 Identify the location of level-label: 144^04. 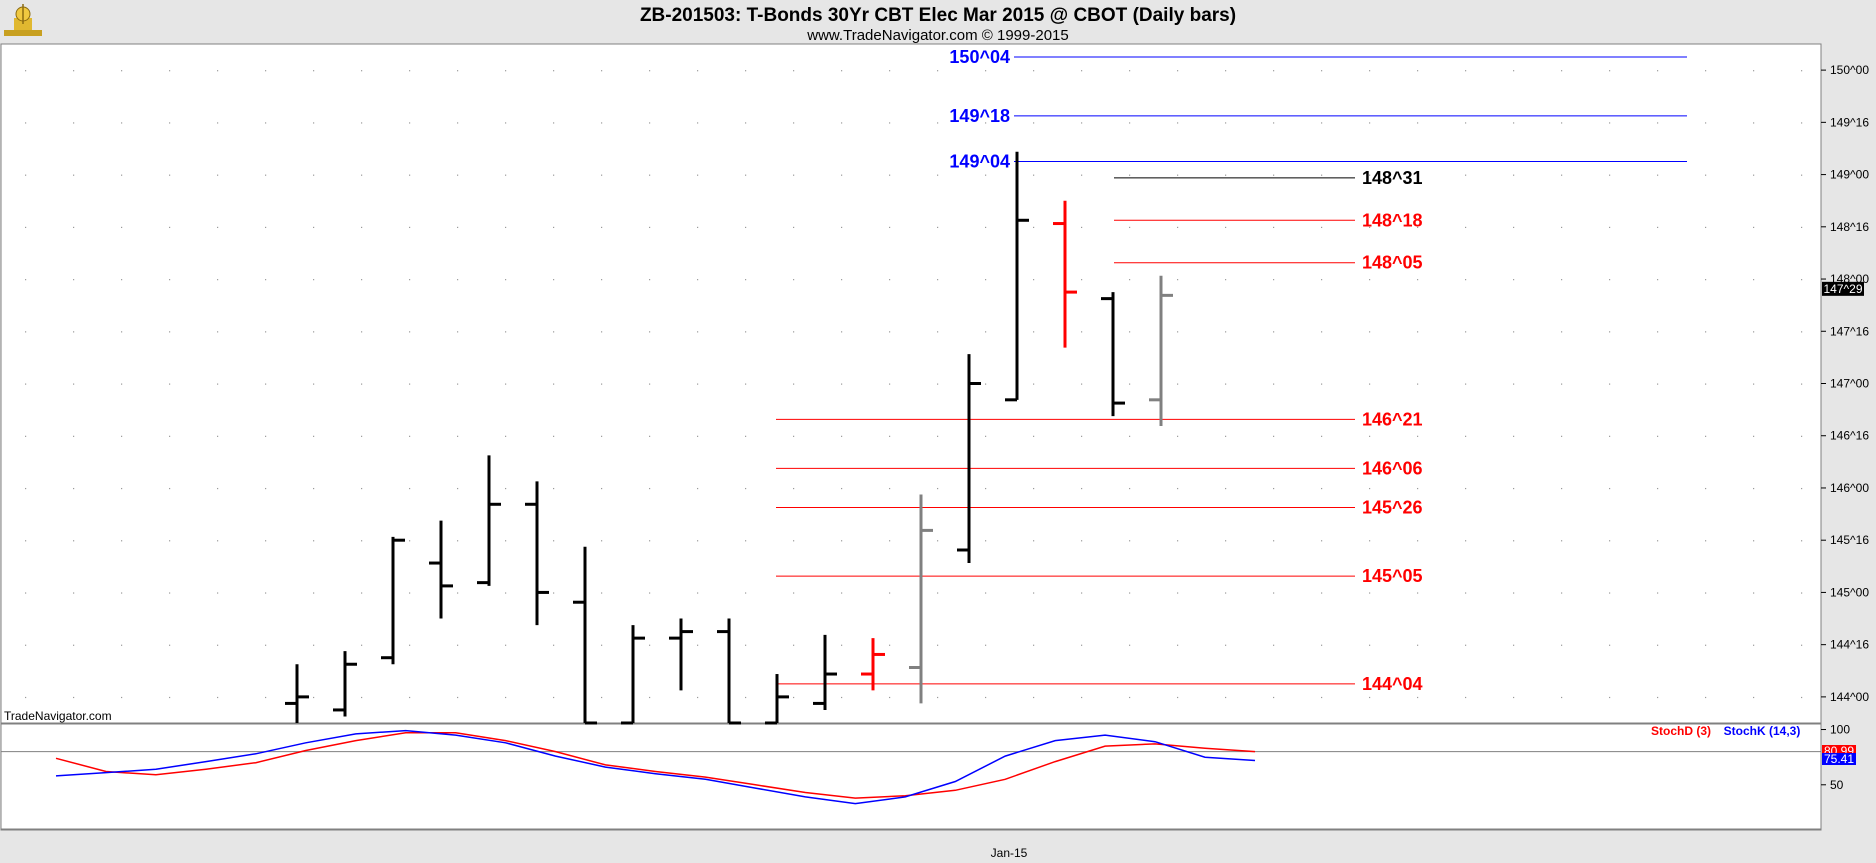
(1392, 684).